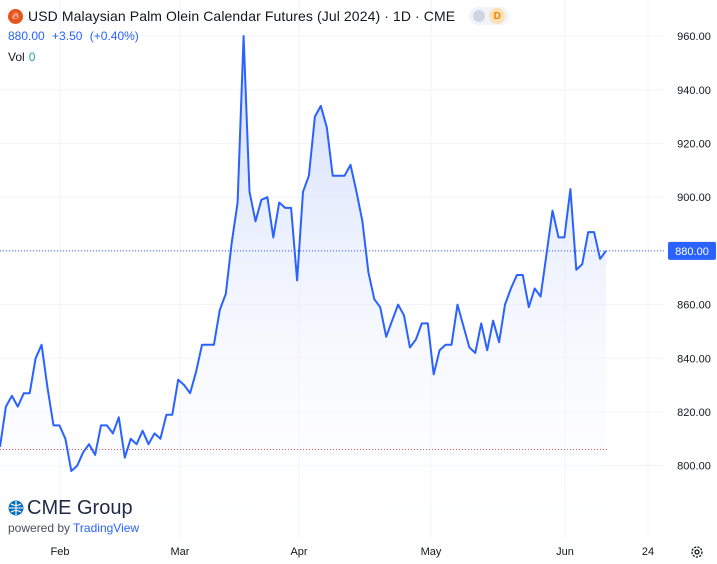 The height and width of the screenshot is (564, 717). Describe the element at coordinates (431, 552) in the screenshot. I see `x-tick-label: May` at that location.